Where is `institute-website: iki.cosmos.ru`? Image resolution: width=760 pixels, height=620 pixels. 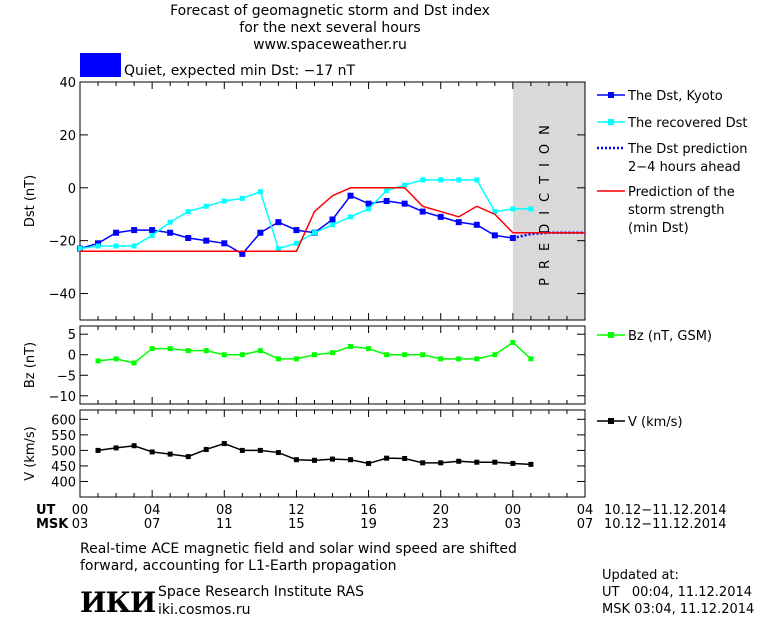 institute-website: iki.cosmos.ru is located at coordinates (204, 610).